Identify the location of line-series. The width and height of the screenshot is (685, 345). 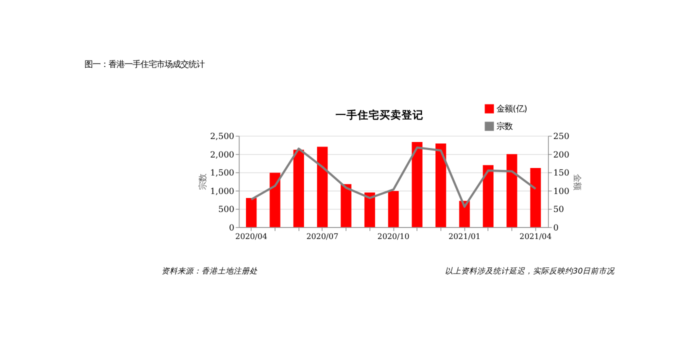
(393, 177).